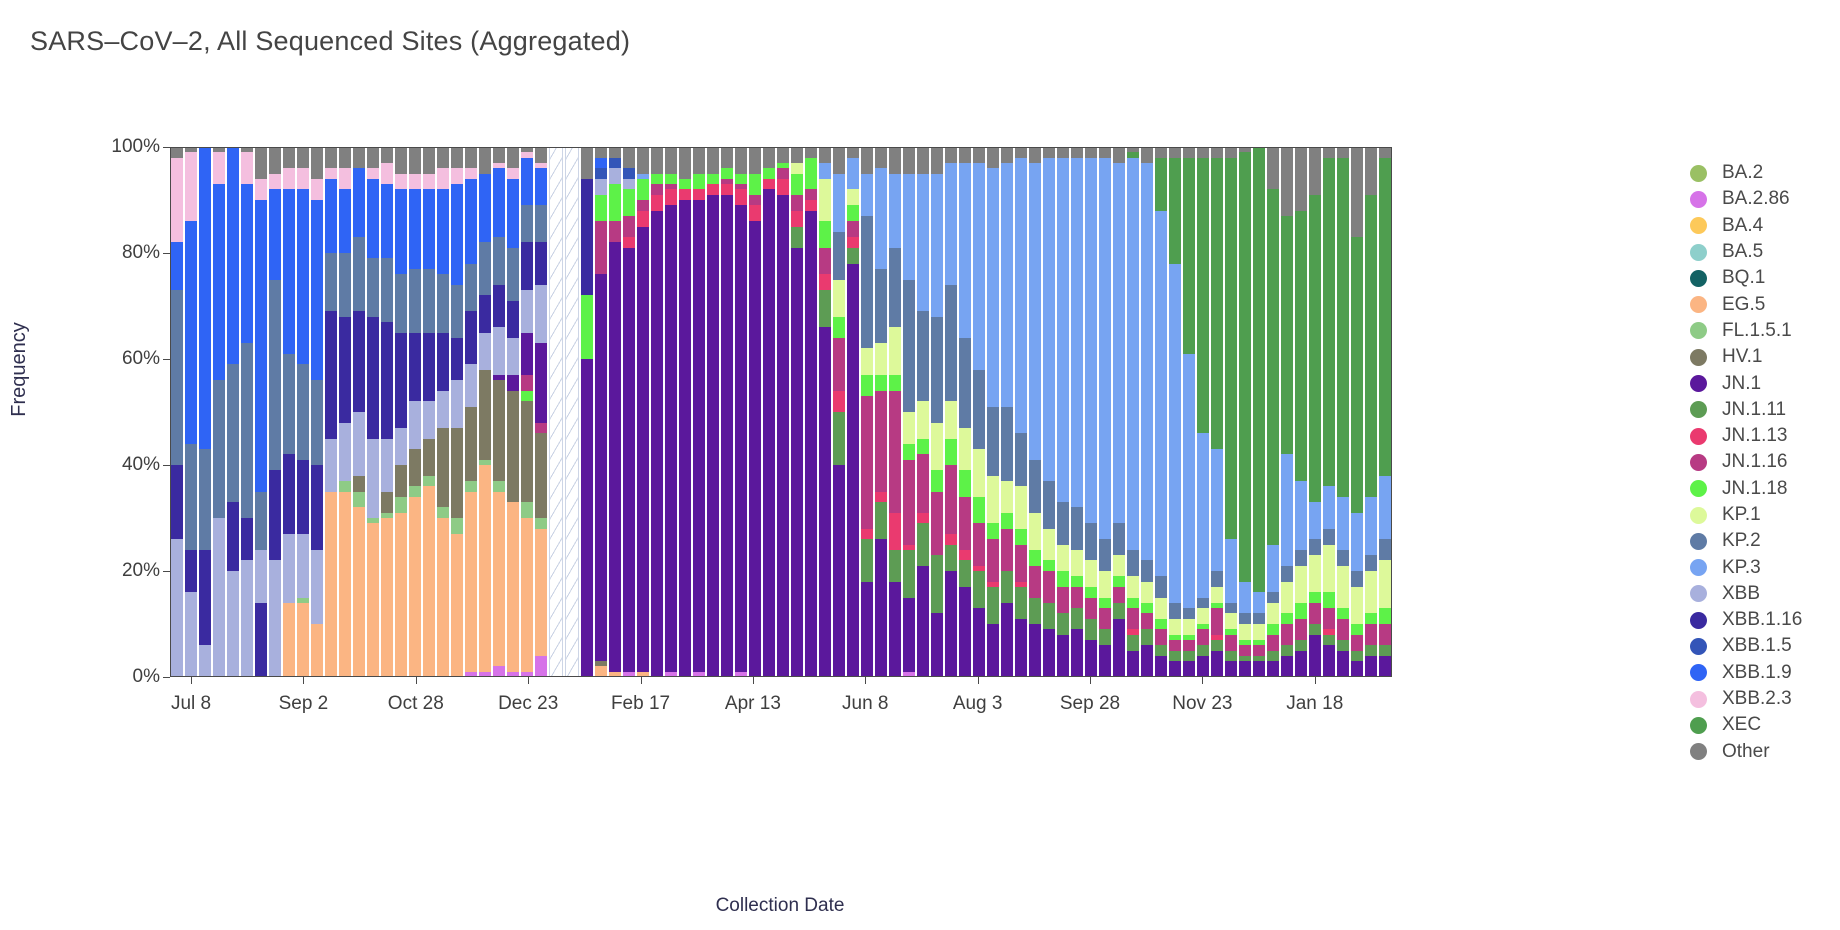  I want to click on legend-item-xbb-1-16: XBB.1.16, so click(1746, 620).